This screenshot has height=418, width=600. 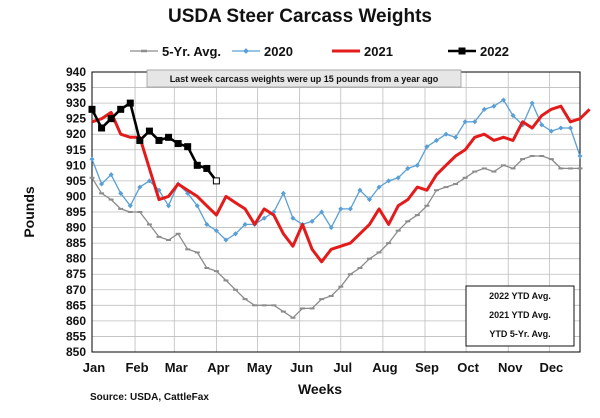 What do you see at coordinates (384, 367) in the screenshot?
I see `x-tick-label: Aug` at bounding box center [384, 367].